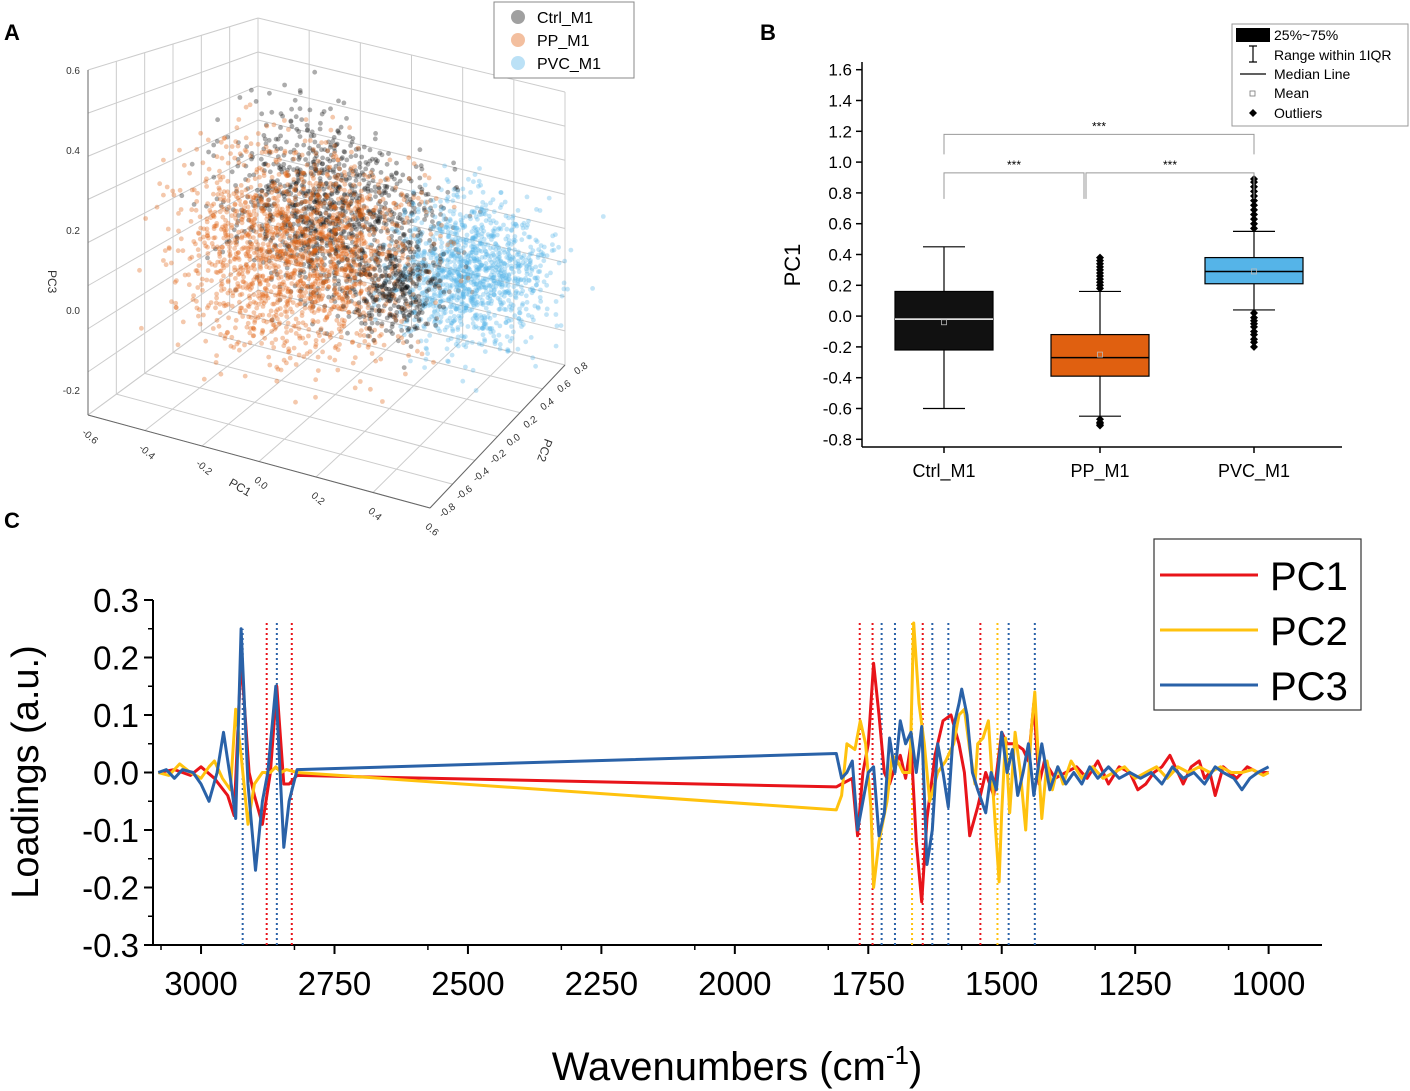 This screenshot has width=1410, height=1091. Describe the element at coordinates (837, 439) in the screenshot. I see `y-tick-label: -0.8` at that location.